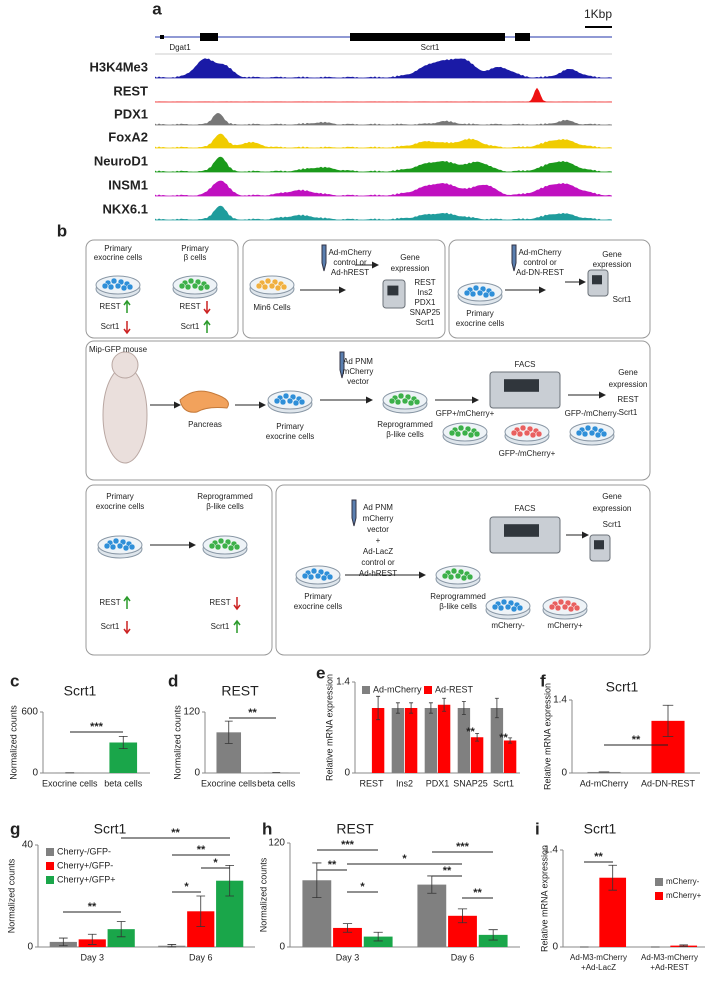 The width and height of the screenshot is (713, 993). Describe the element at coordinates (85, 865) in the screenshot. I see `legend-label: Cherry+/GFP-` at that location.